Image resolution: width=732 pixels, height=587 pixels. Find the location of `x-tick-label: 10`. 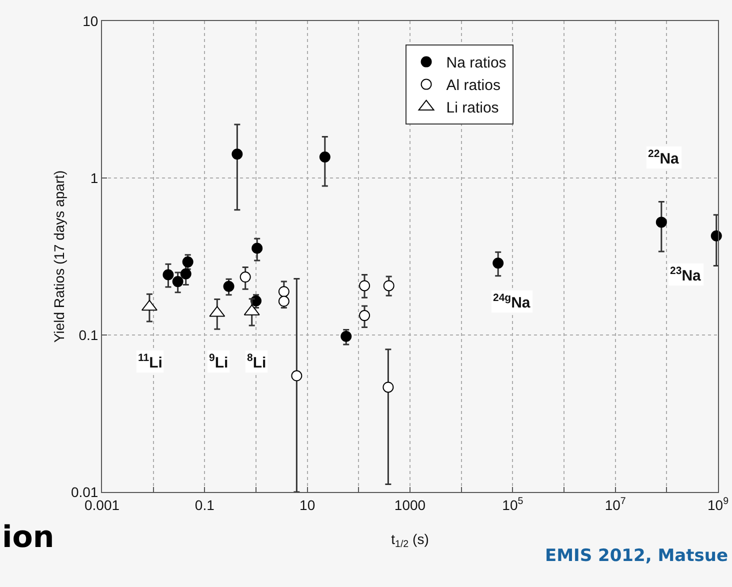

x-tick-label: 10 is located at coordinates (308, 504).